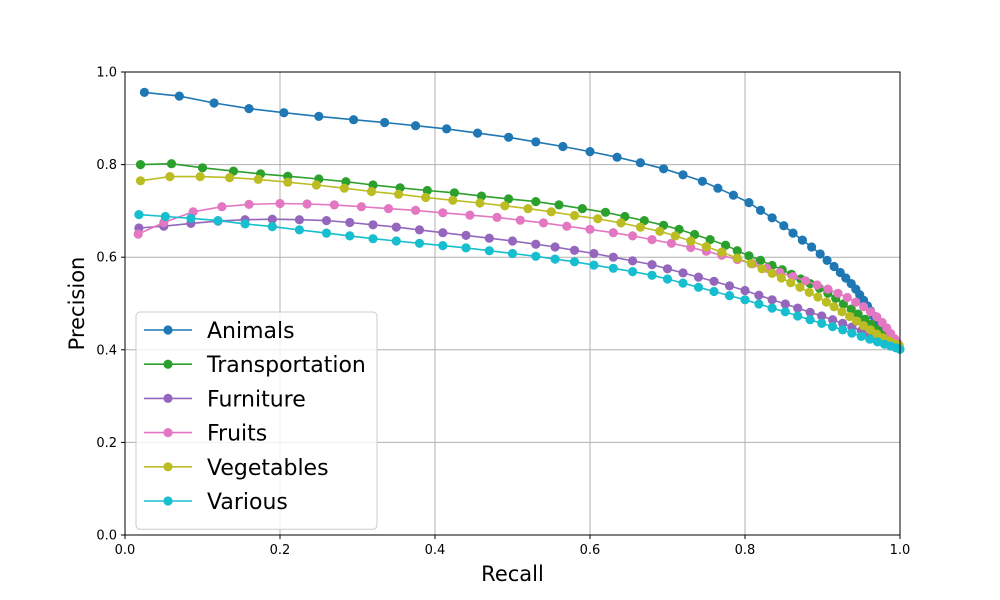 Image resolution: width=1000 pixels, height=600 pixels. I want to click on legend-marker-vegetables, so click(168, 467).